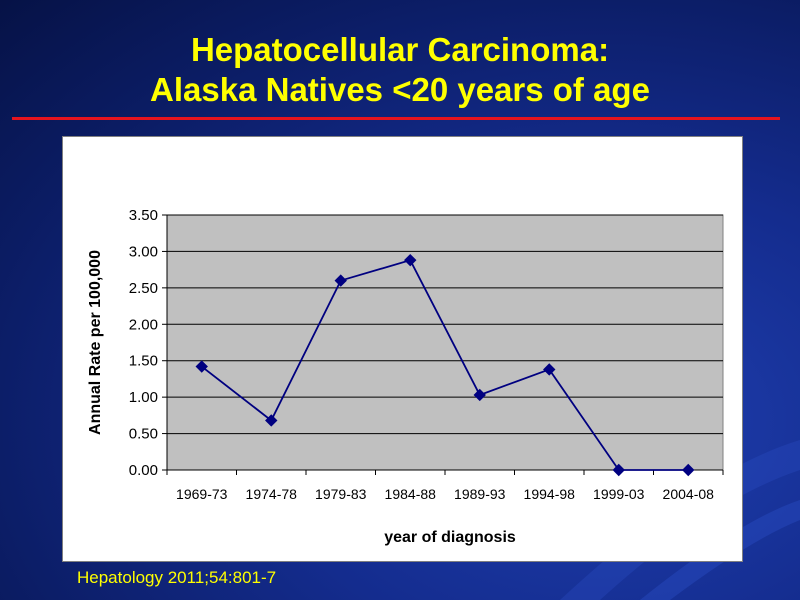 The image size is (800, 600). What do you see at coordinates (272, 494) in the screenshot?
I see `x-tick-label: 1974-78` at bounding box center [272, 494].